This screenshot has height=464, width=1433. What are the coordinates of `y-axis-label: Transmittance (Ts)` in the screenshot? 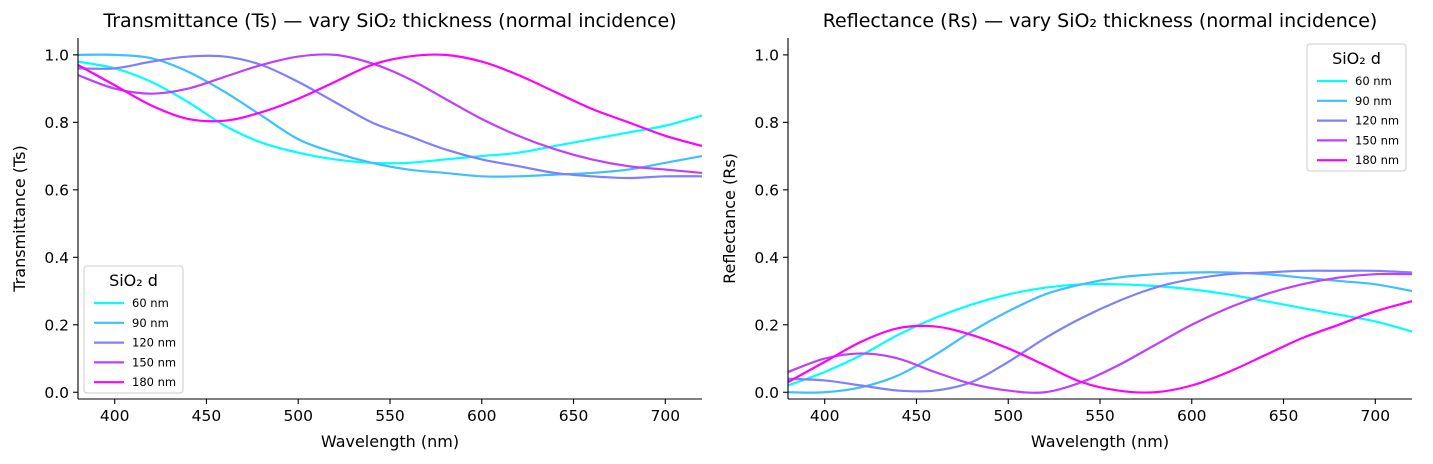 It's located at (19, 218).